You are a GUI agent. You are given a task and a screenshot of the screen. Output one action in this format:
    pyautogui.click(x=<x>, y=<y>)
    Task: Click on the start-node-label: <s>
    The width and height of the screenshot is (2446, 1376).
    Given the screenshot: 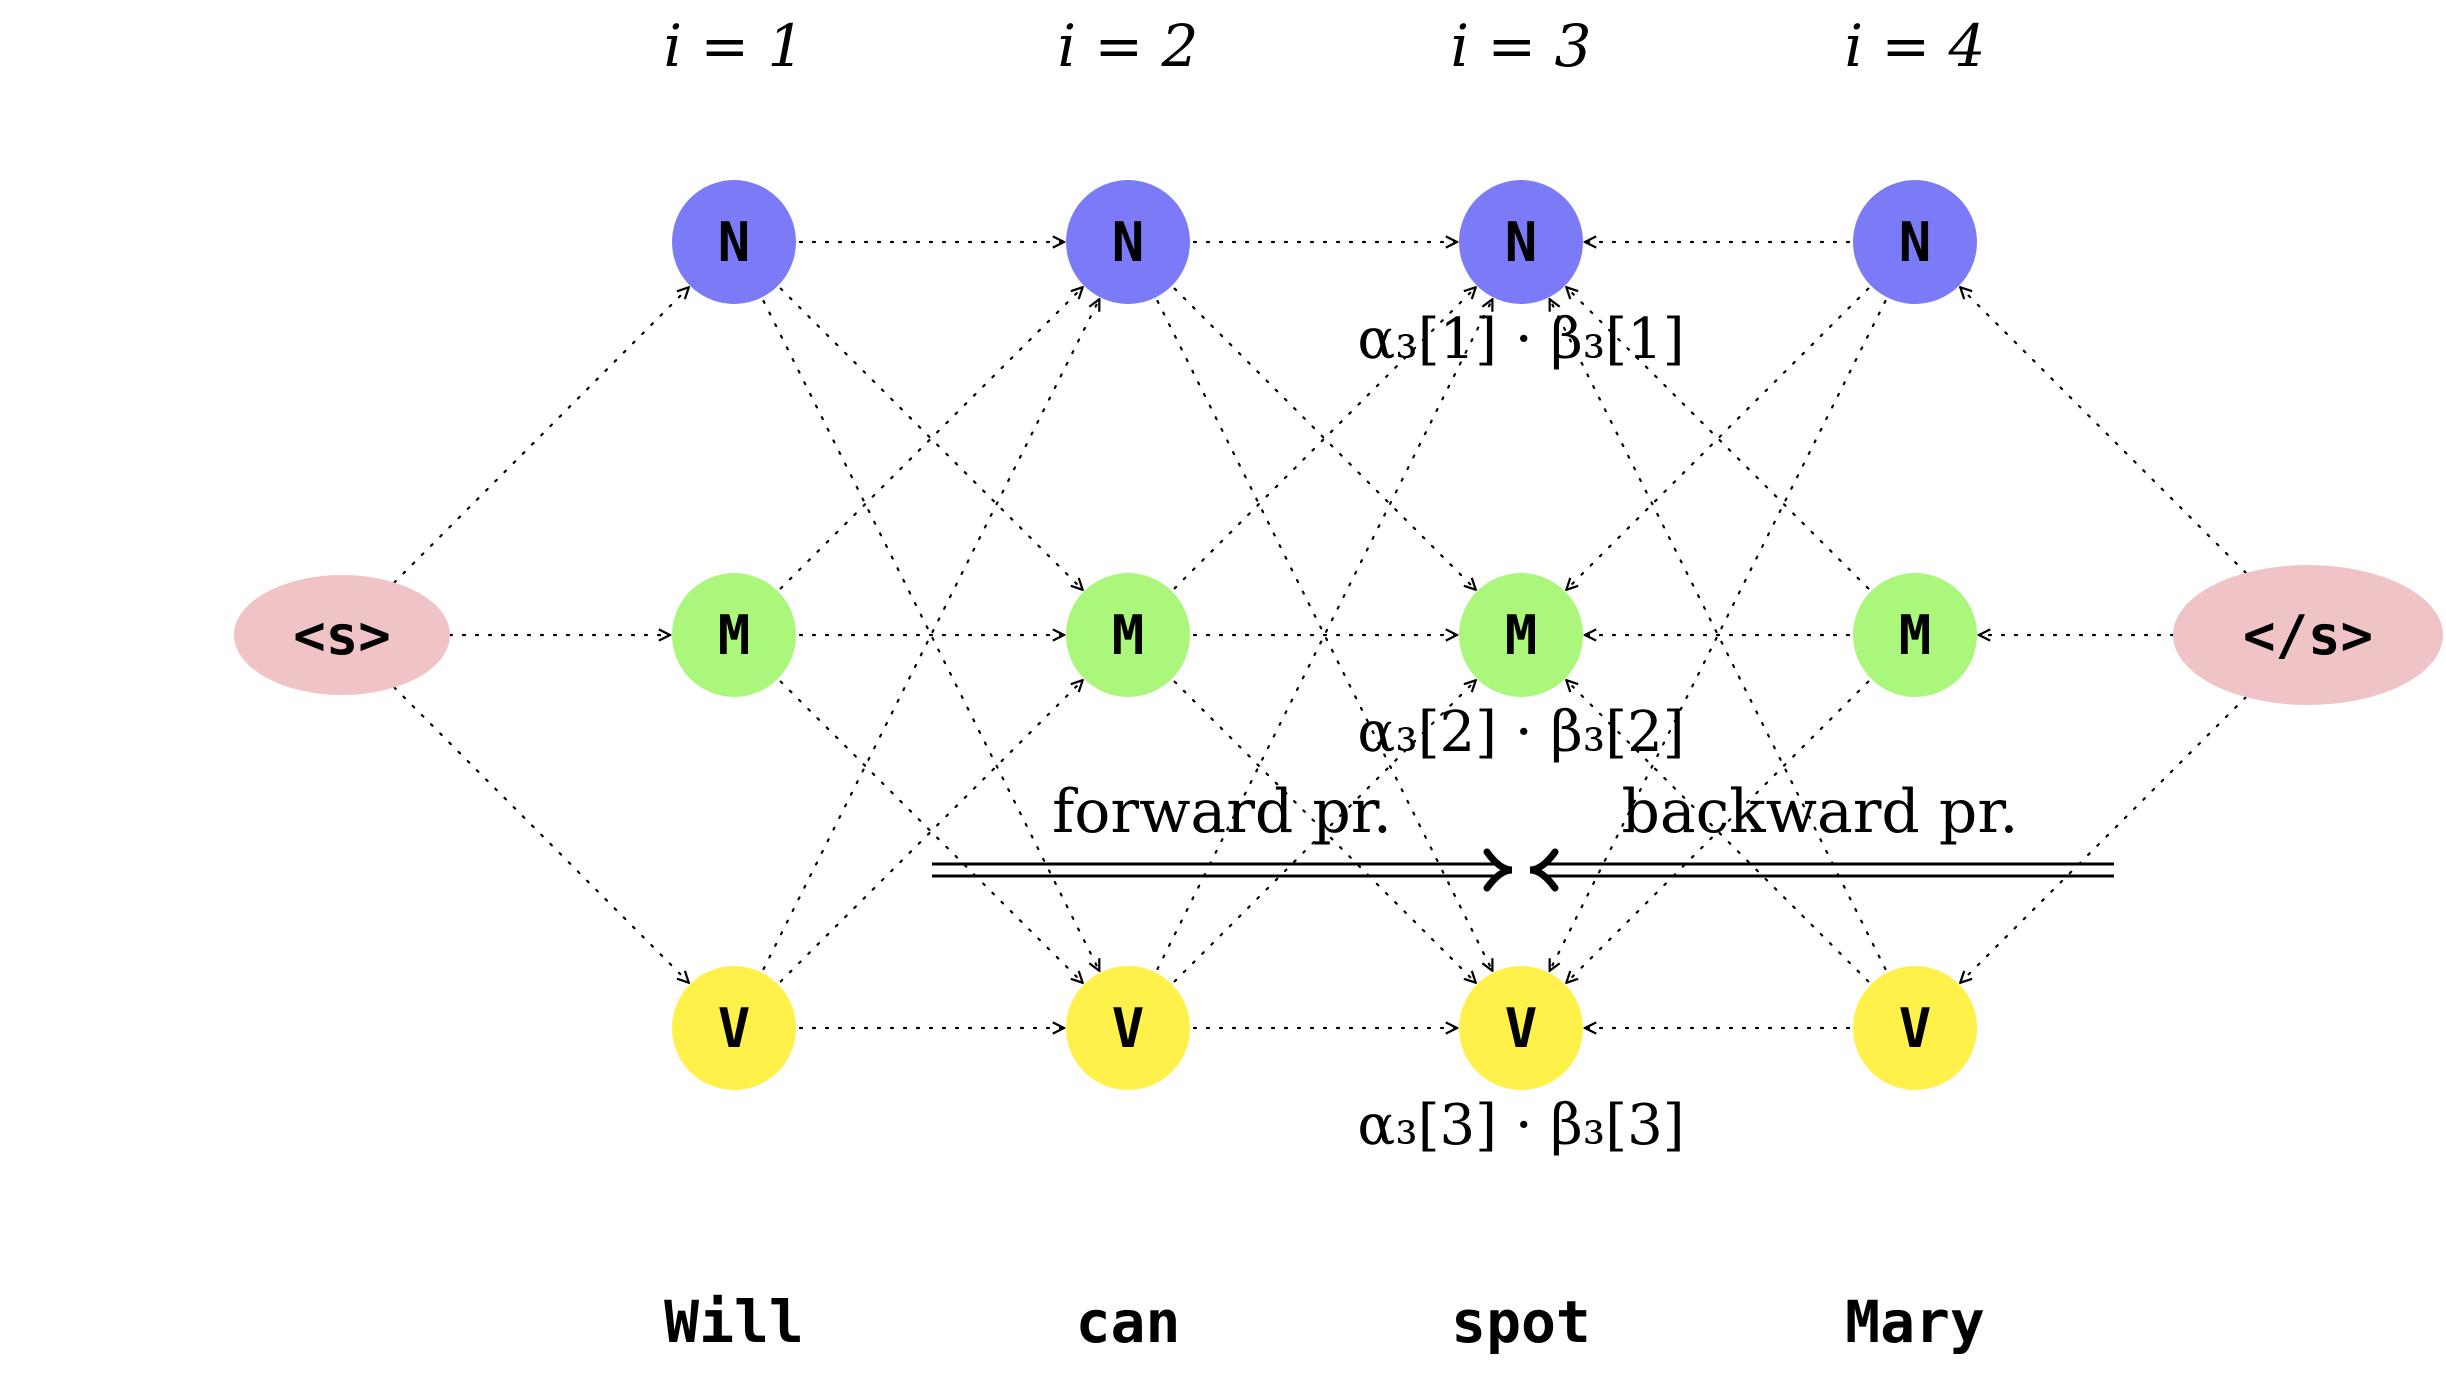 What is the action you would take?
    pyautogui.click(x=342, y=635)
    